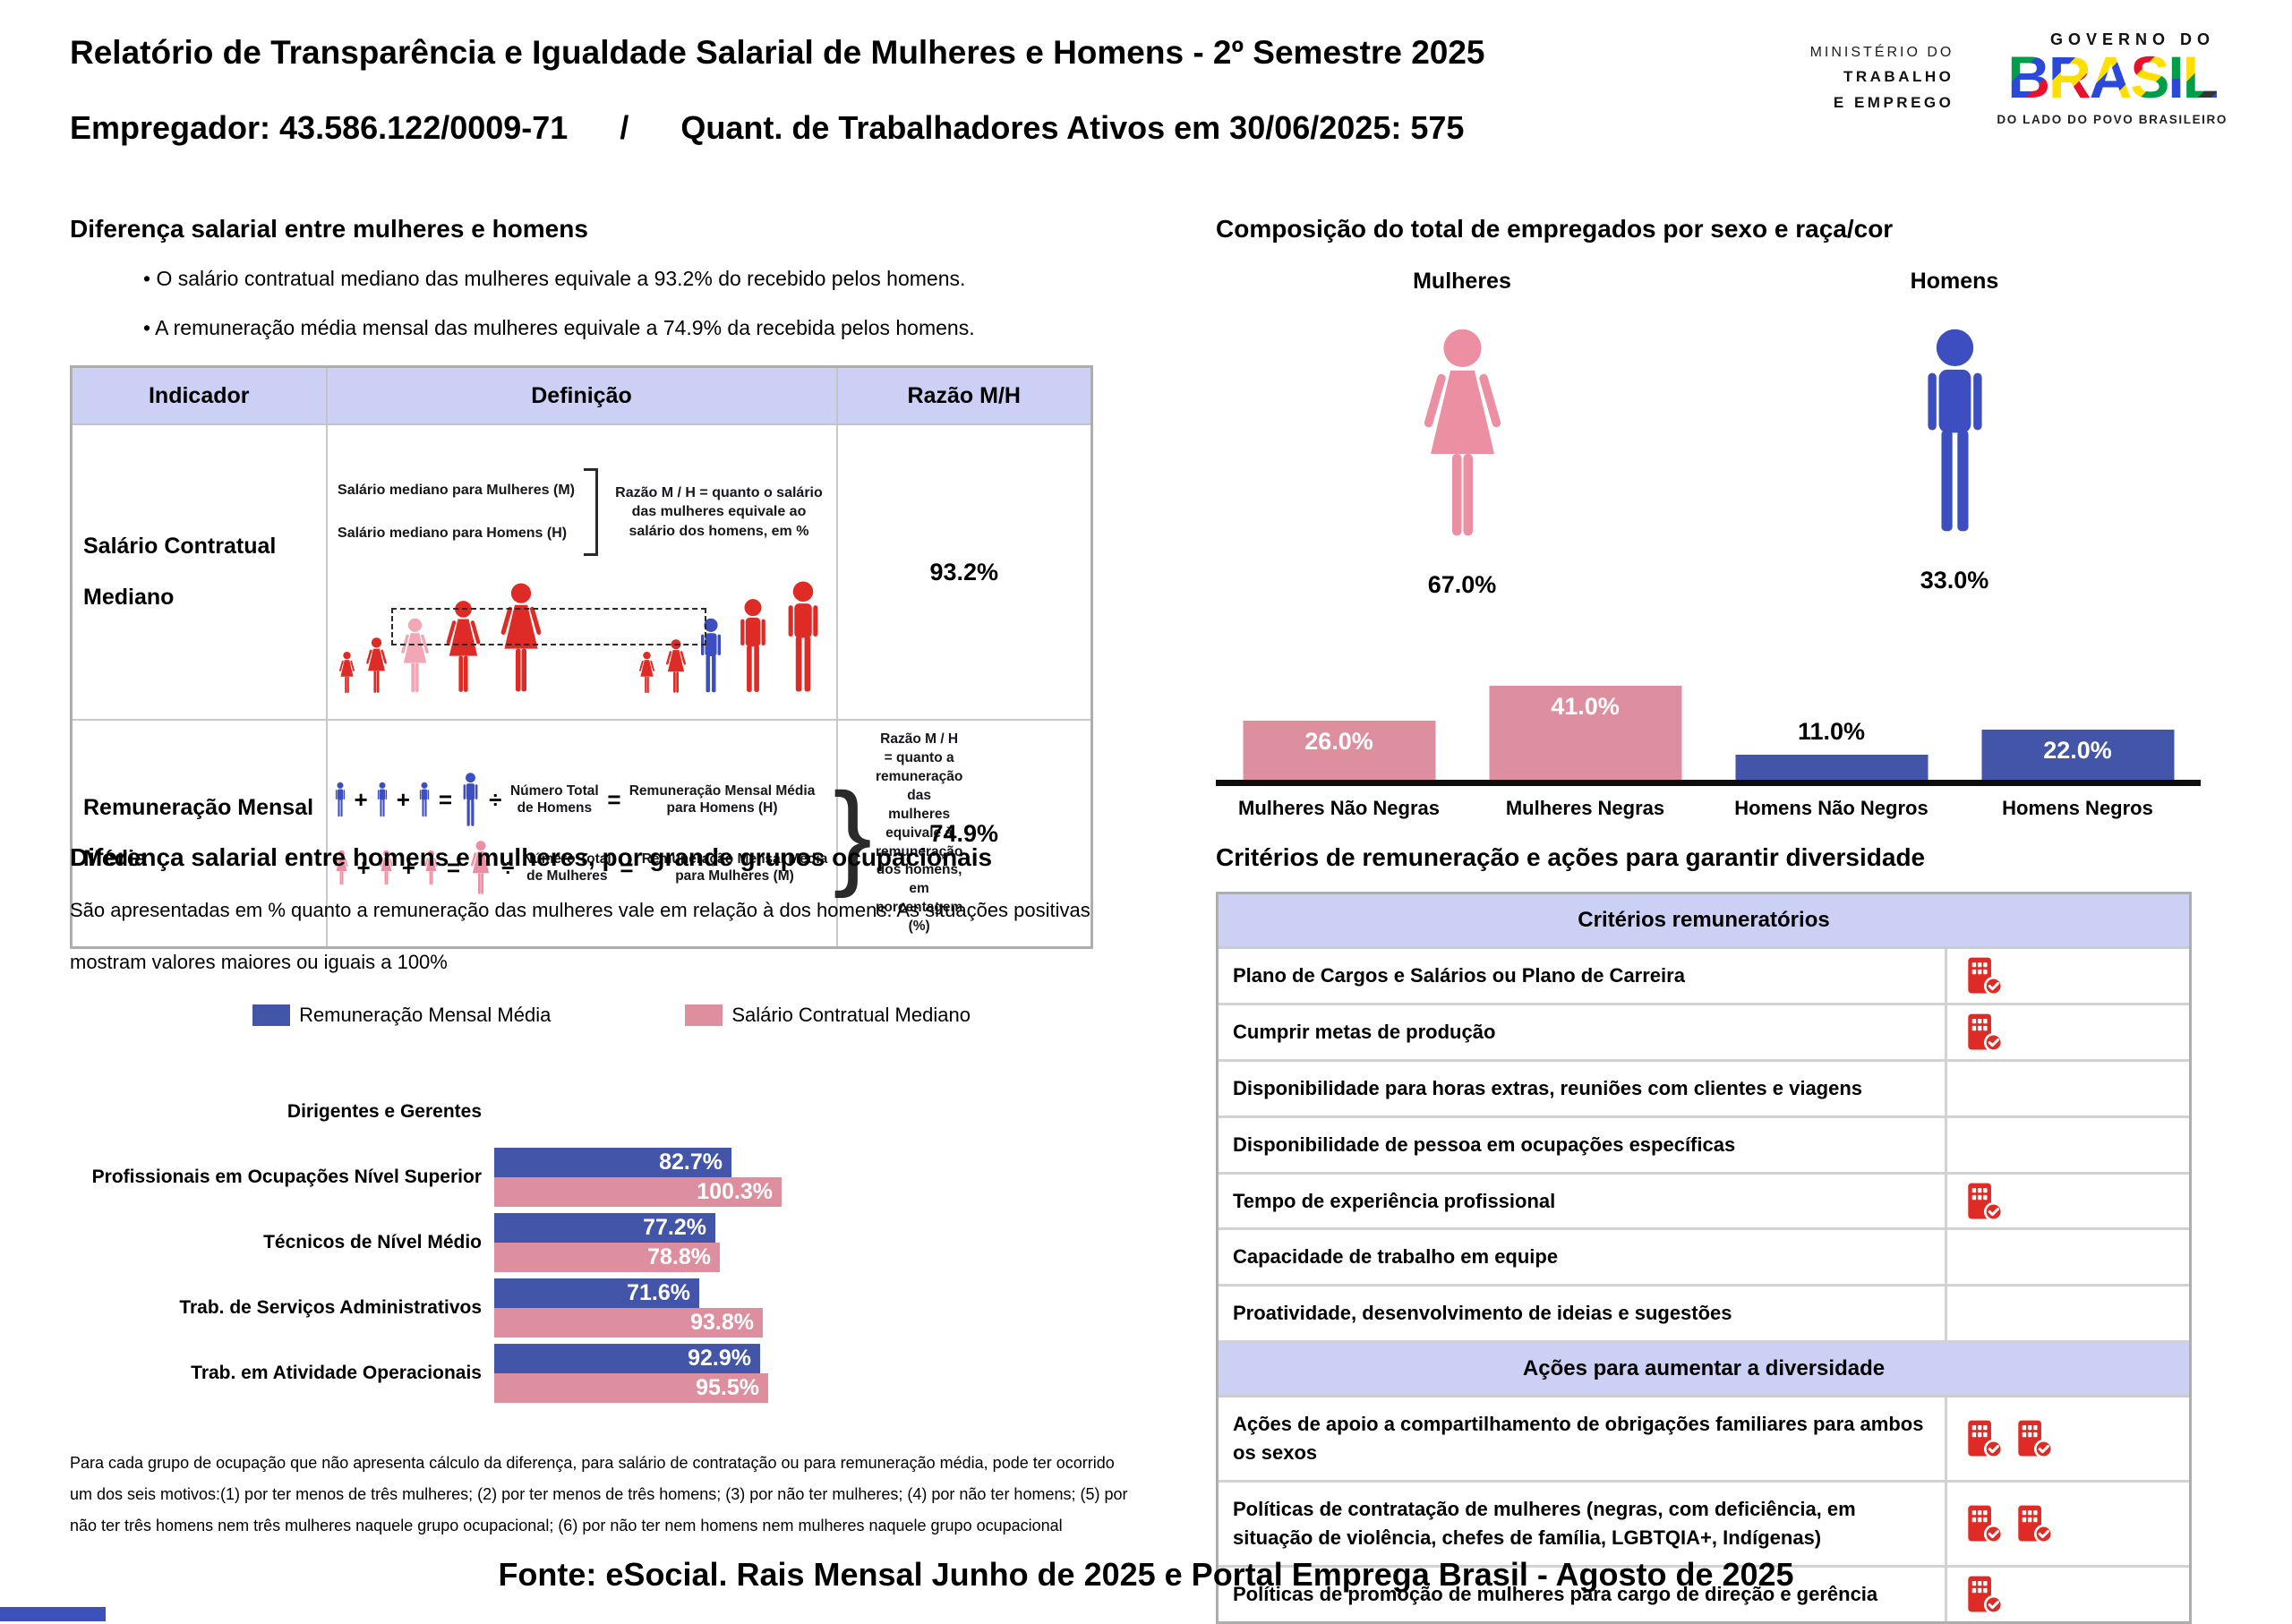 This screenshot has height=1624, width=2292. Describe the element at coordinates (1704, 1033) in the screenshot. I see `criteria-row: Cumprir metas de produção` at that location.